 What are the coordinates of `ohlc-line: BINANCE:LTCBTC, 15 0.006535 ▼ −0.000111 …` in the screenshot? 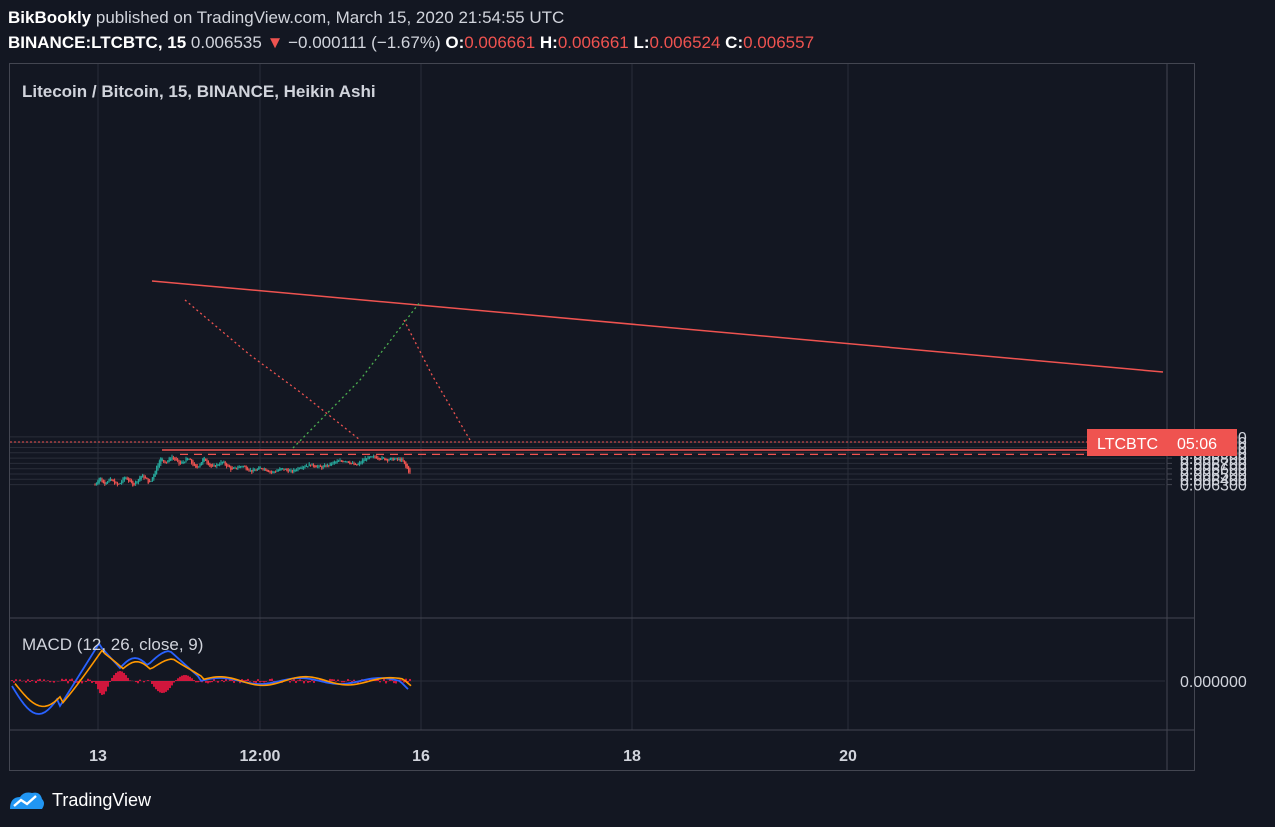 It's located at (411, 43).